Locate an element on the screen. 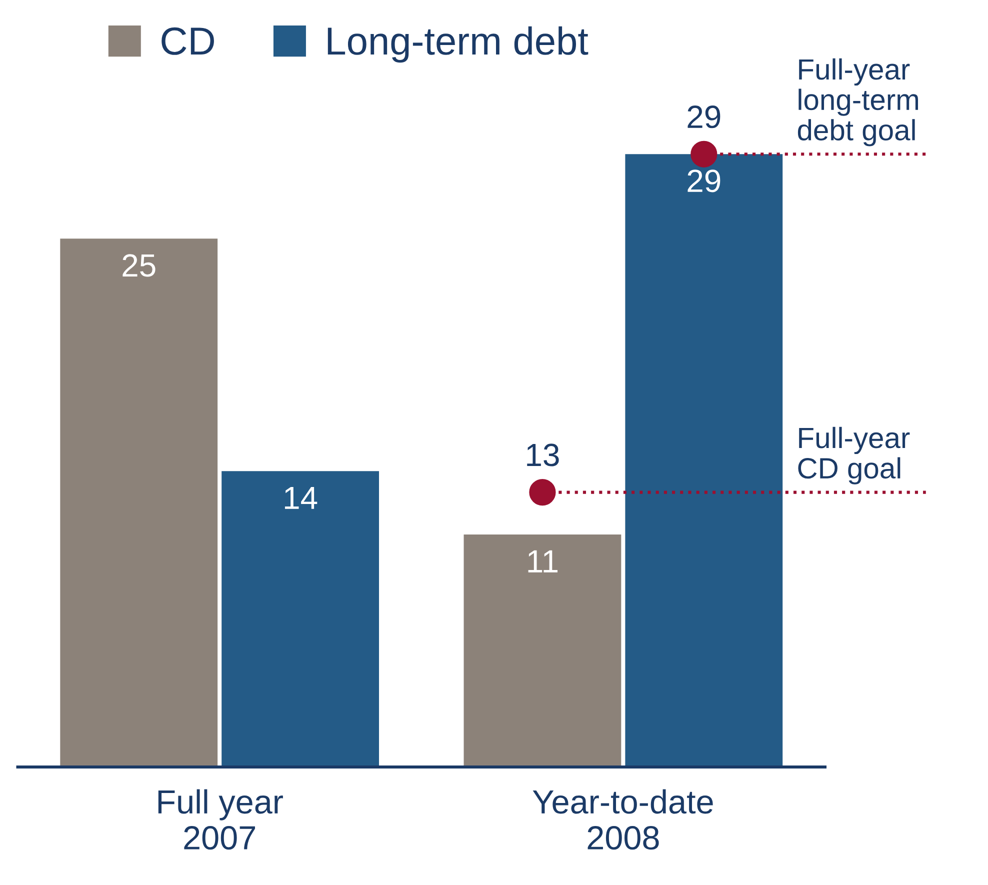 This screenshot has height=885, width=988. legend-label: Long-term debt is located at coordinates (458, 44).